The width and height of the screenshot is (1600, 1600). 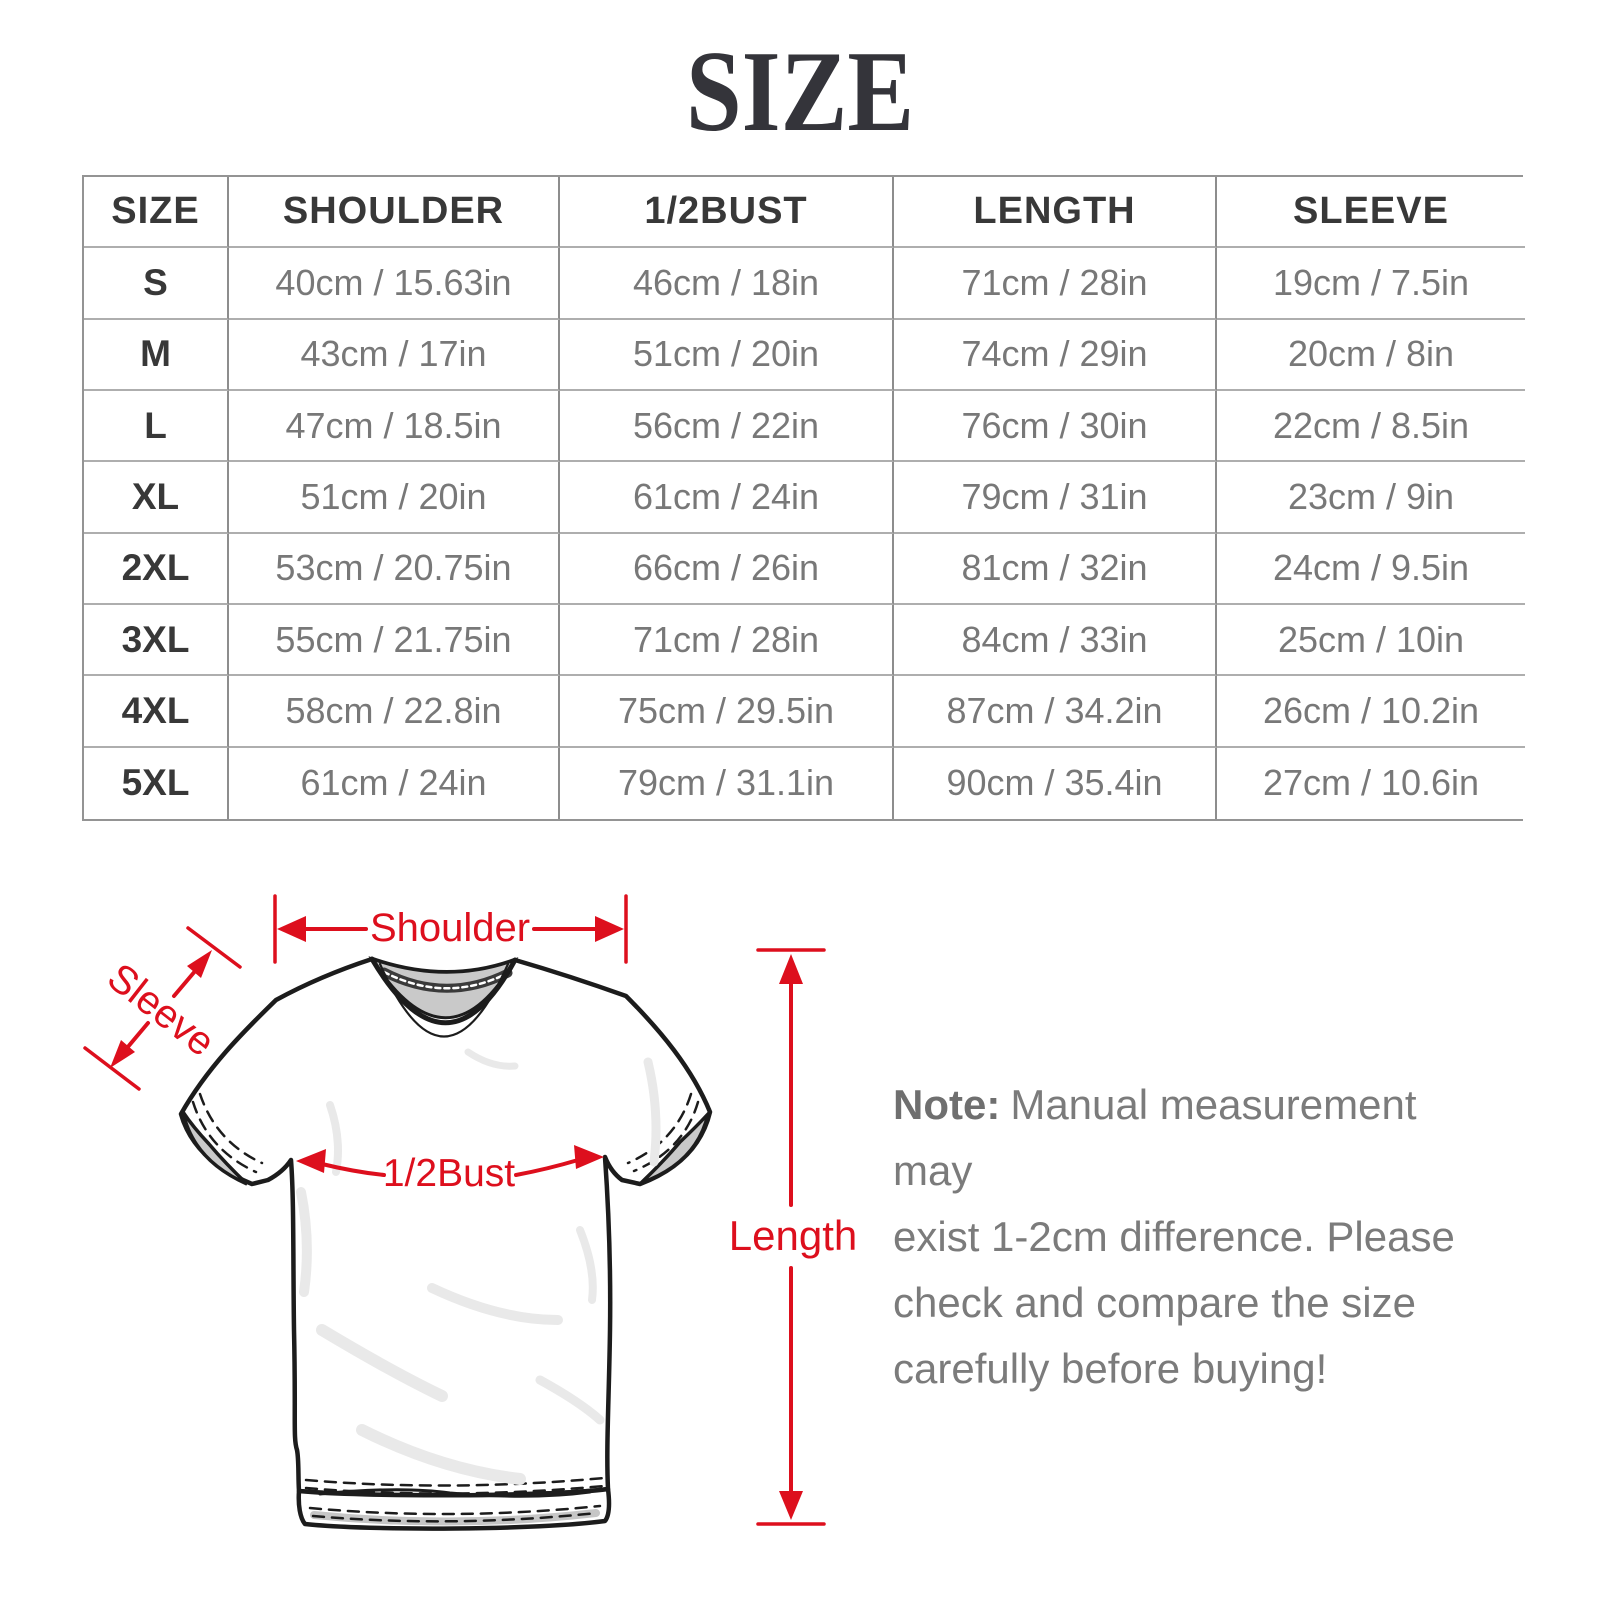 I want to click on page-title: SIZE, so click(x=800, y=91).